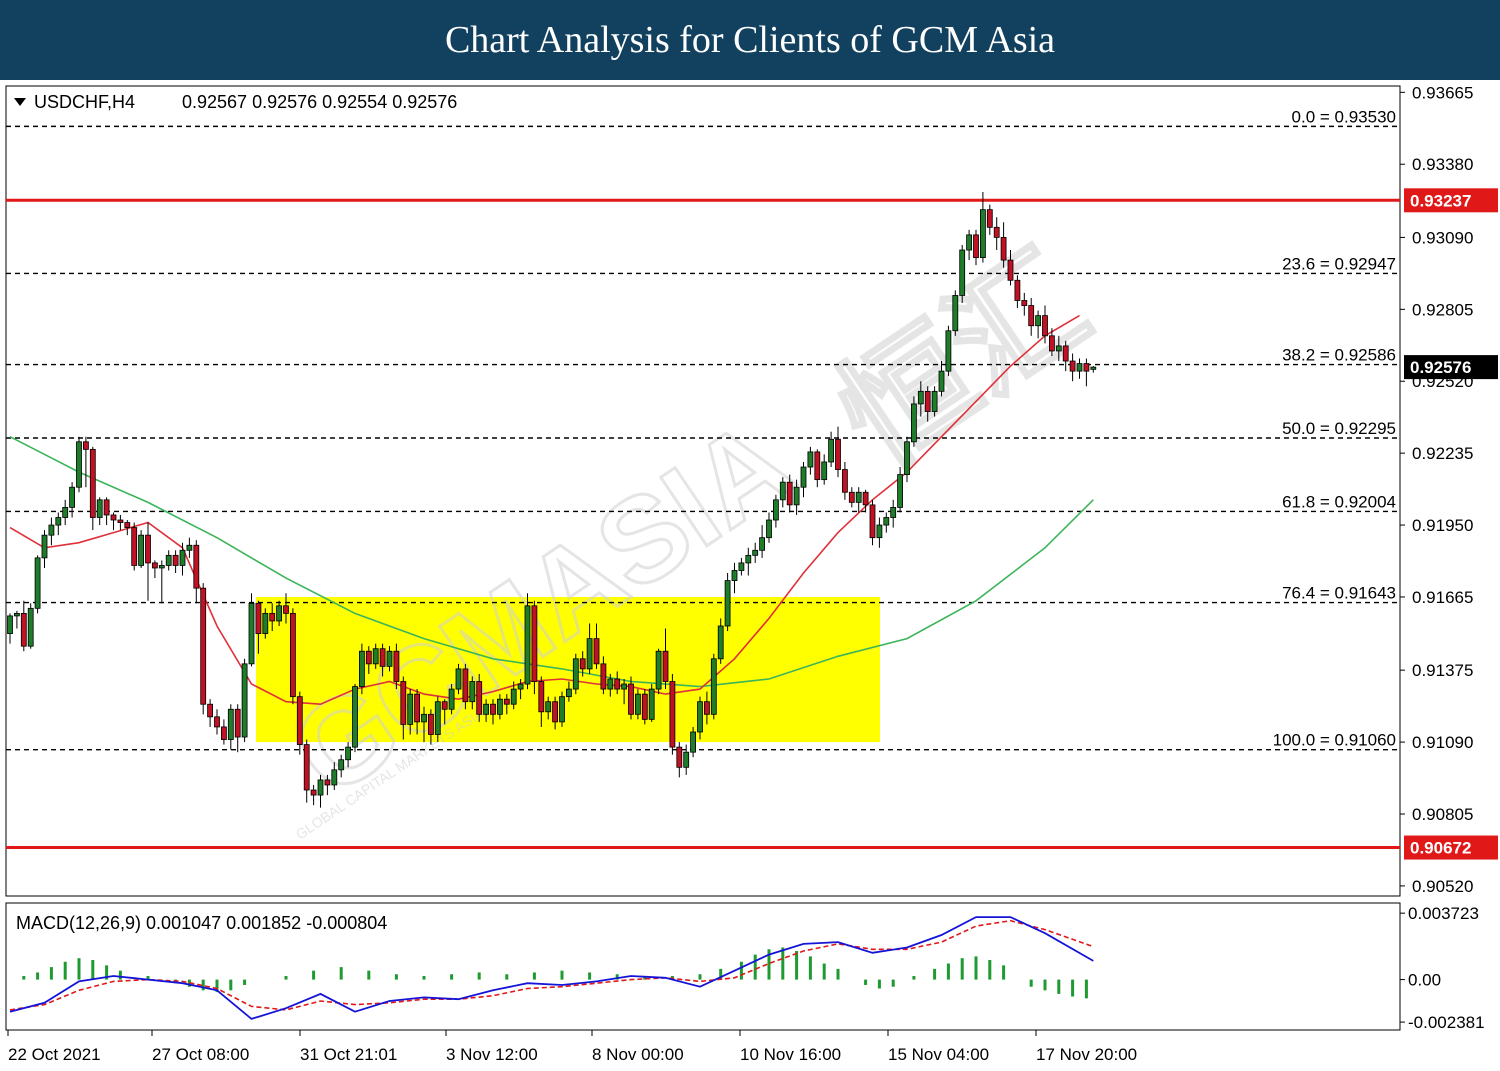 Image resolution: width=1500 pixels, height=1071 pixels. Describe the element at coordinates (1442, 309) in the screenshot. I see `price-tick-label: 0.92805` at that location.